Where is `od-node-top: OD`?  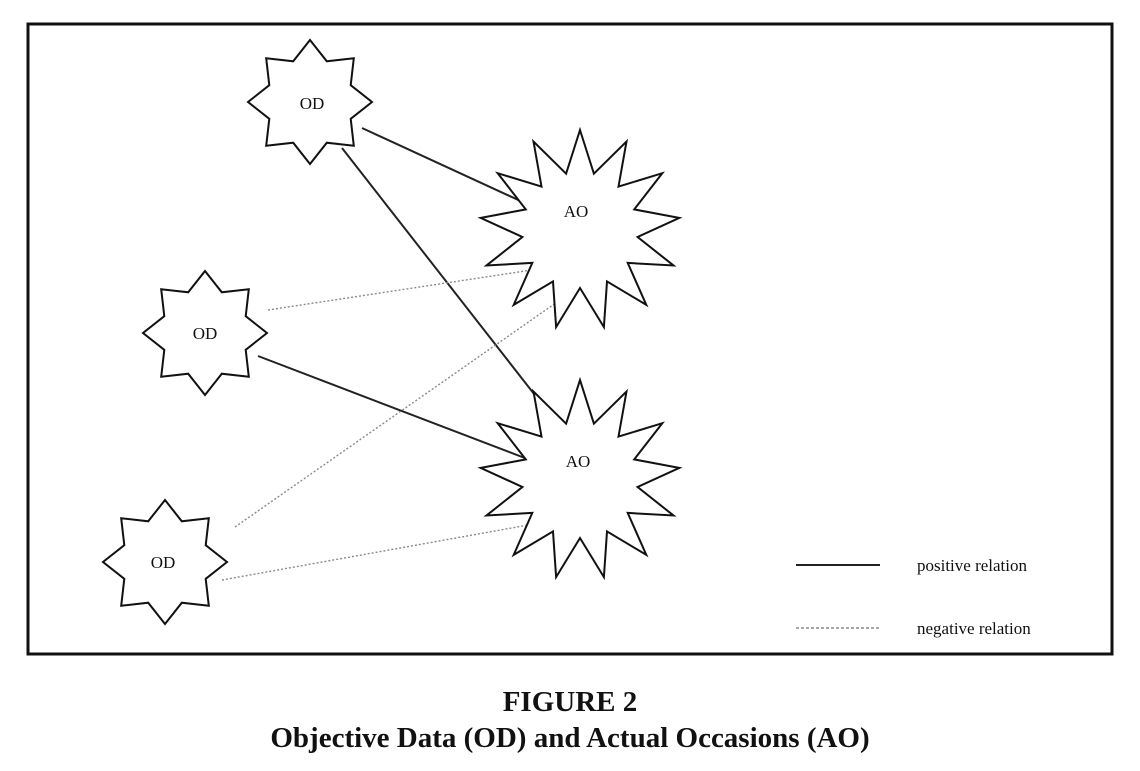
od-node-top: OD is located at coordinates (310, 102).